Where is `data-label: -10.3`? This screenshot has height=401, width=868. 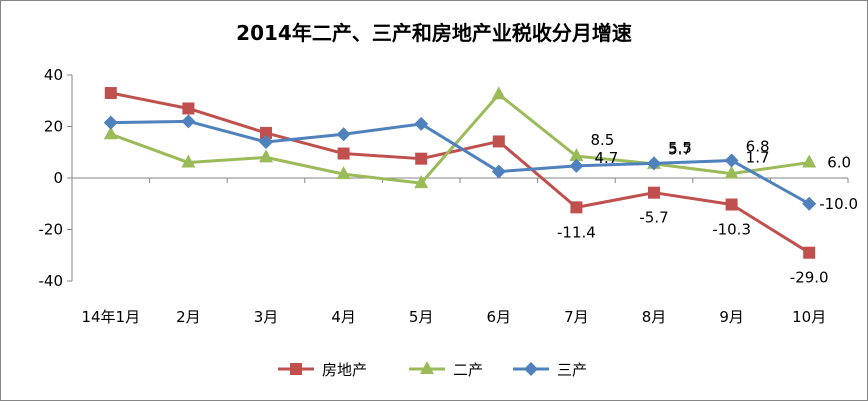
data-label: -10.3 is located at coordinates (731, 230).